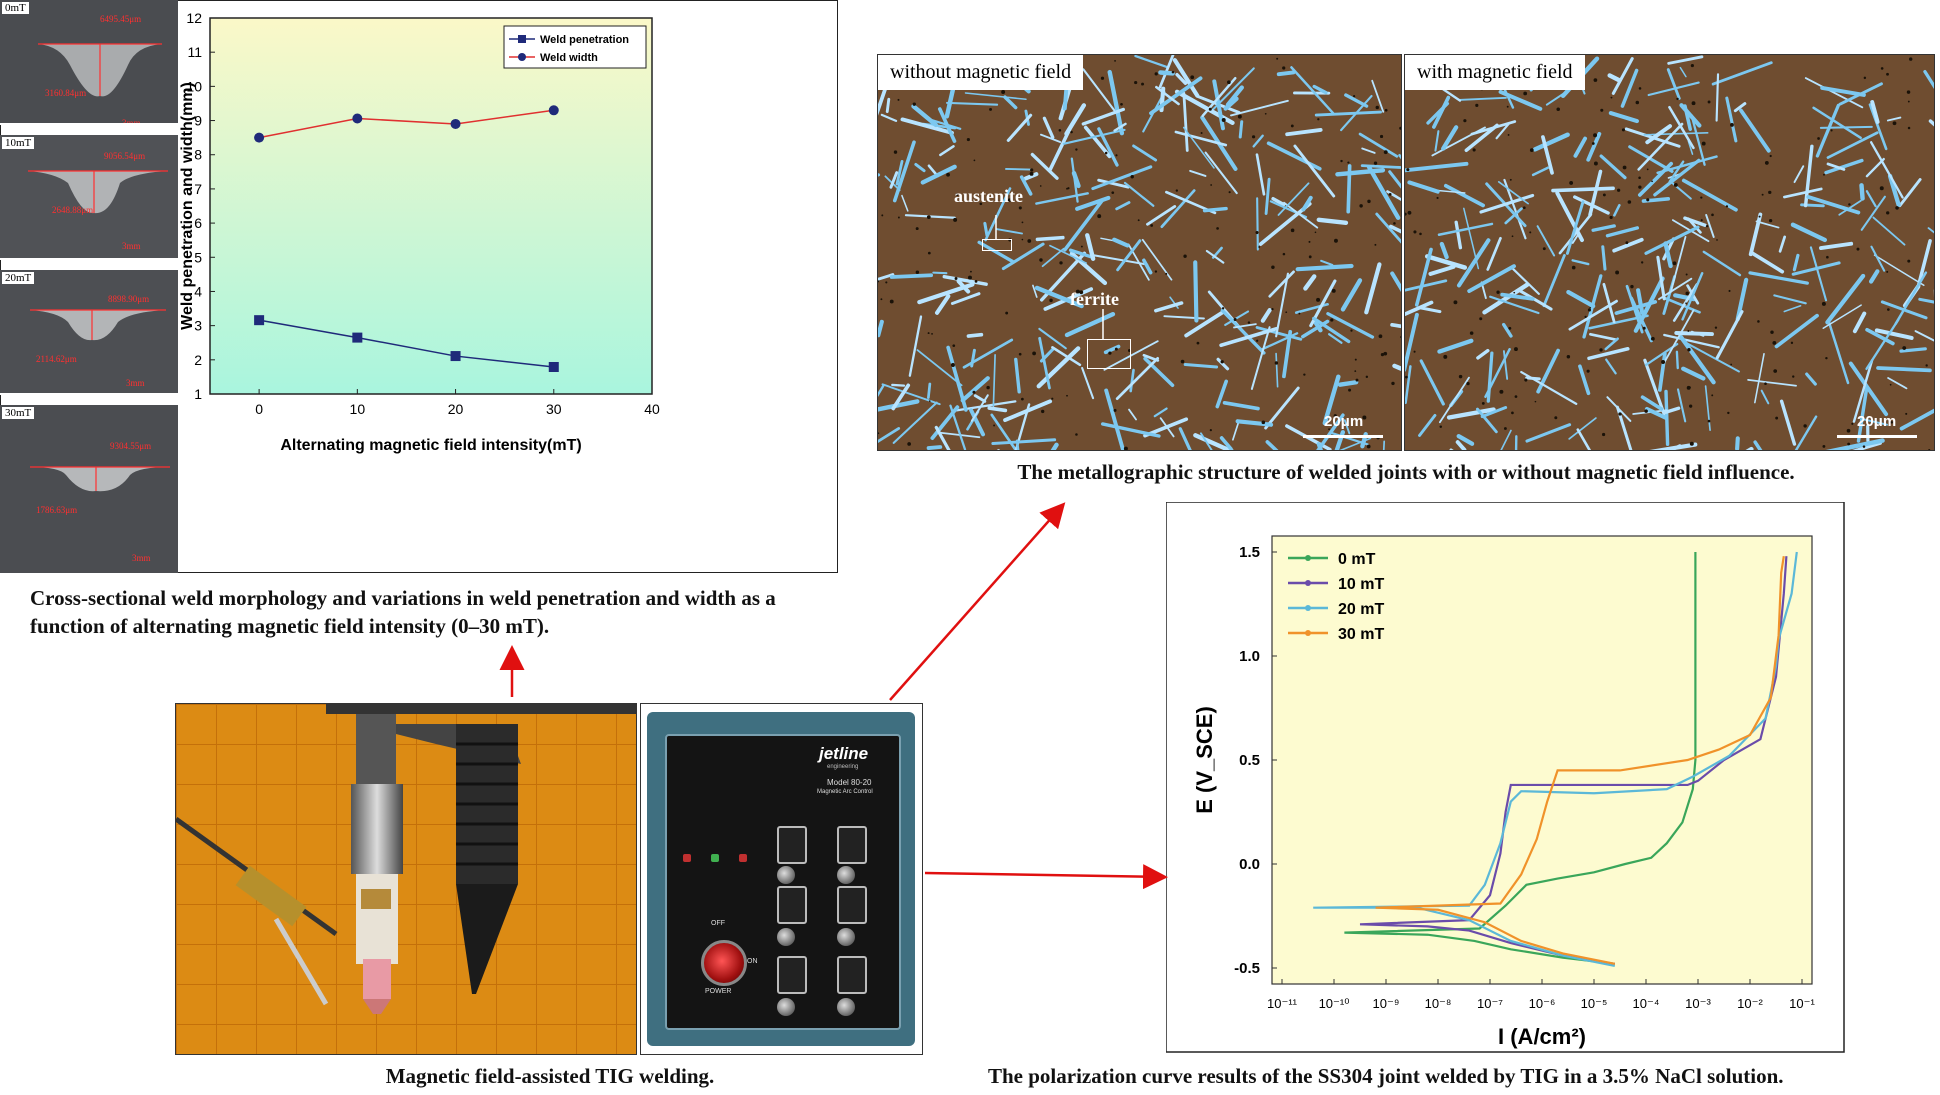 The height and width of the screenshot is (1095, 1940). What do you see at coordinates (724, 963) in the screenshot?
I see `power-switch` at bounding box center [724, 963].